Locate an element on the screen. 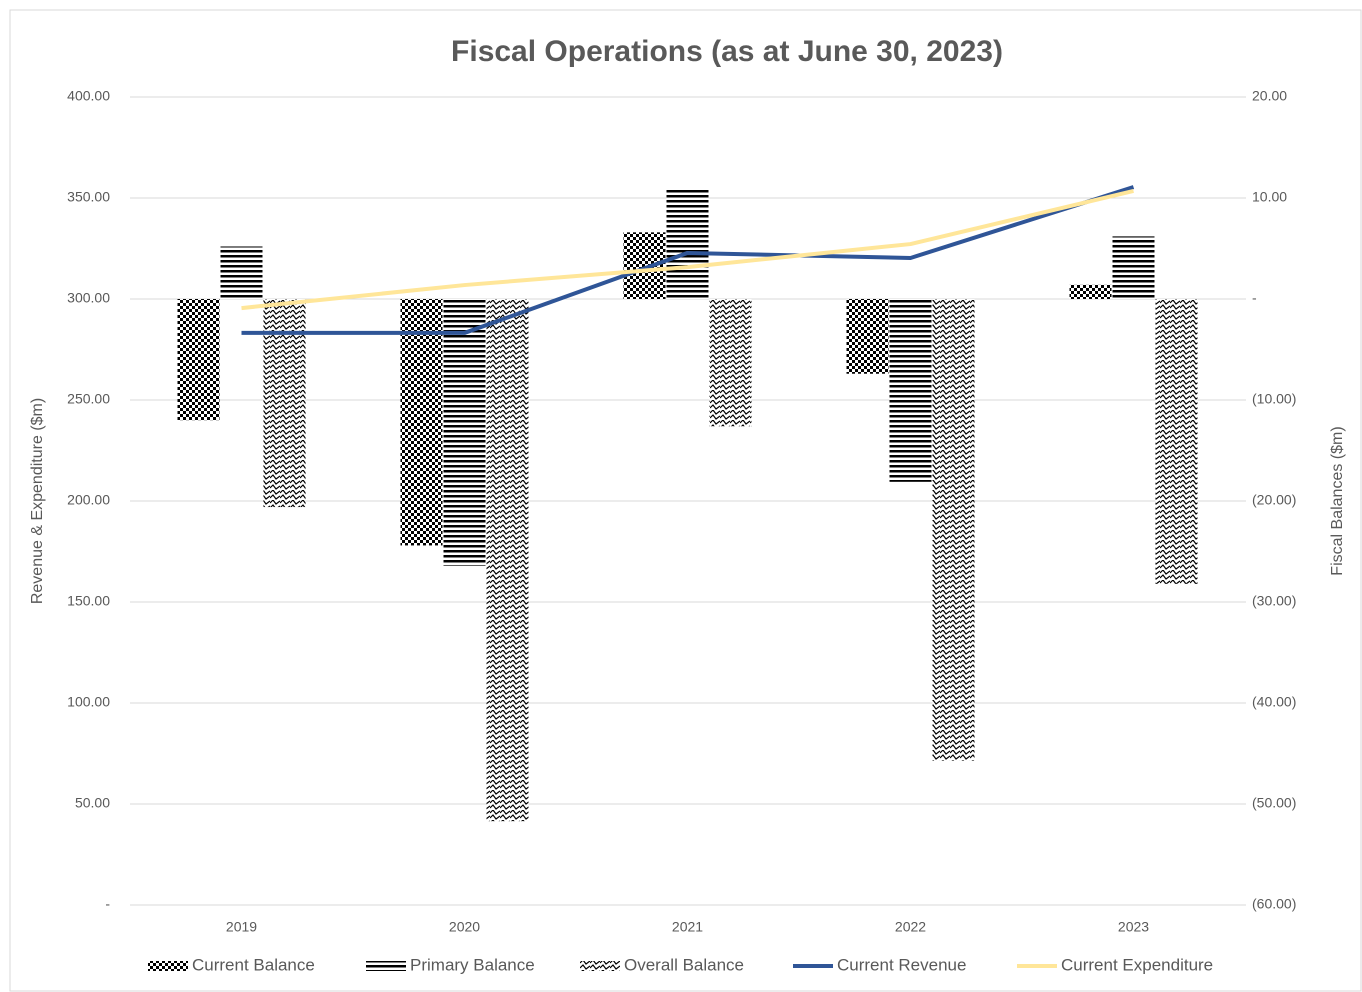  y2-tick-label: 10.00 is located at coordinates (1269, 197).